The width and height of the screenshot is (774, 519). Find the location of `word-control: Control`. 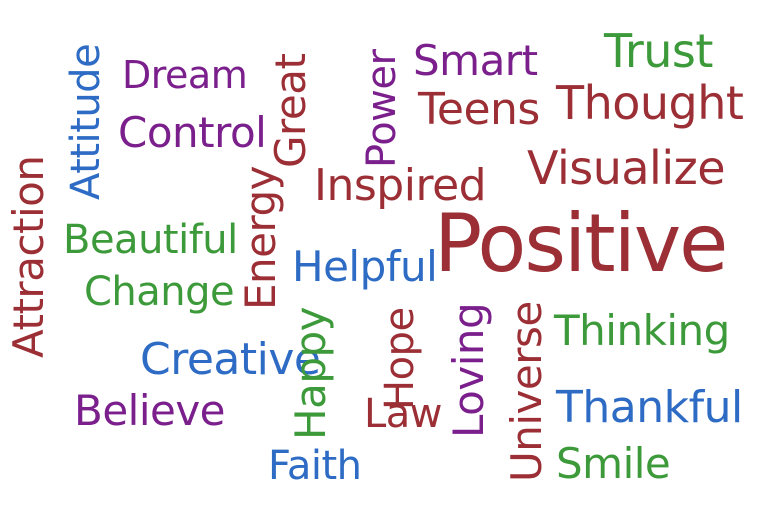

word-control: Control is located at coordinates (192, 132).